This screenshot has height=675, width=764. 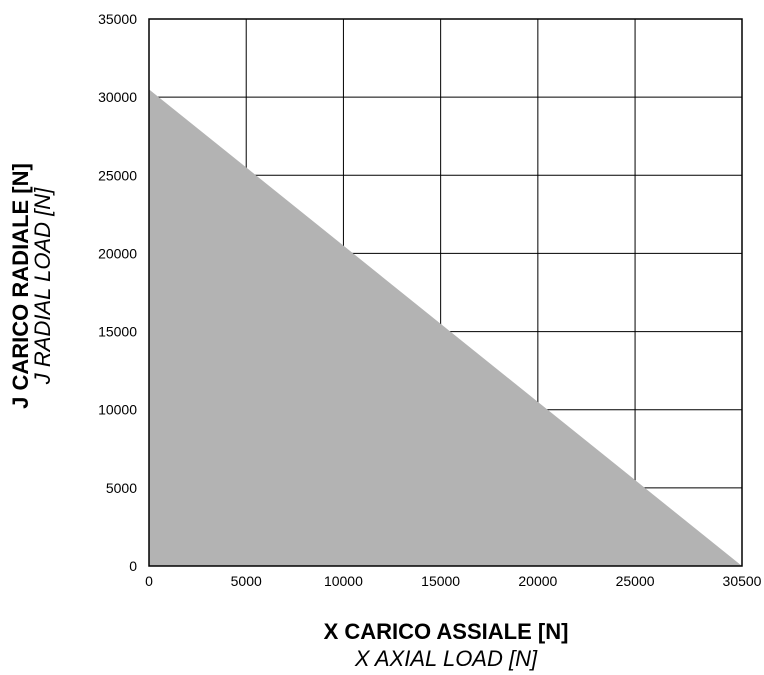 I want to click on y-axis-title: J CARICO RADIALE [N], so click(x=20, y=286).